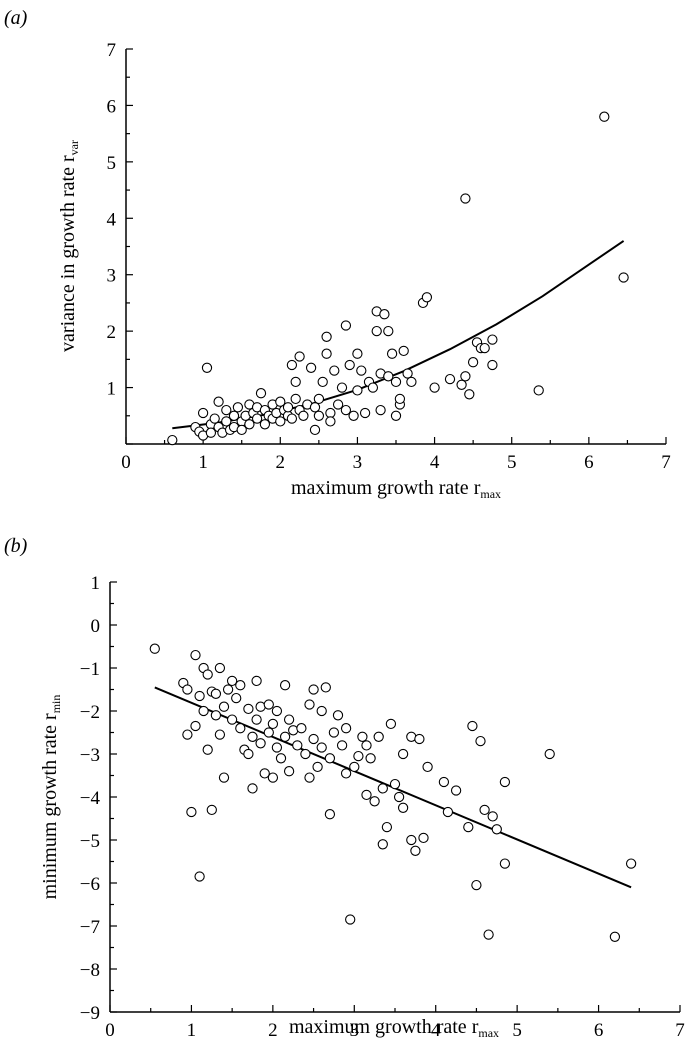 The image size is (694, 1038). What do you see at coordinates (517, 1029) in the screenshot?
I see `x-tick-label: 5` at bounding box center [517, 1029].